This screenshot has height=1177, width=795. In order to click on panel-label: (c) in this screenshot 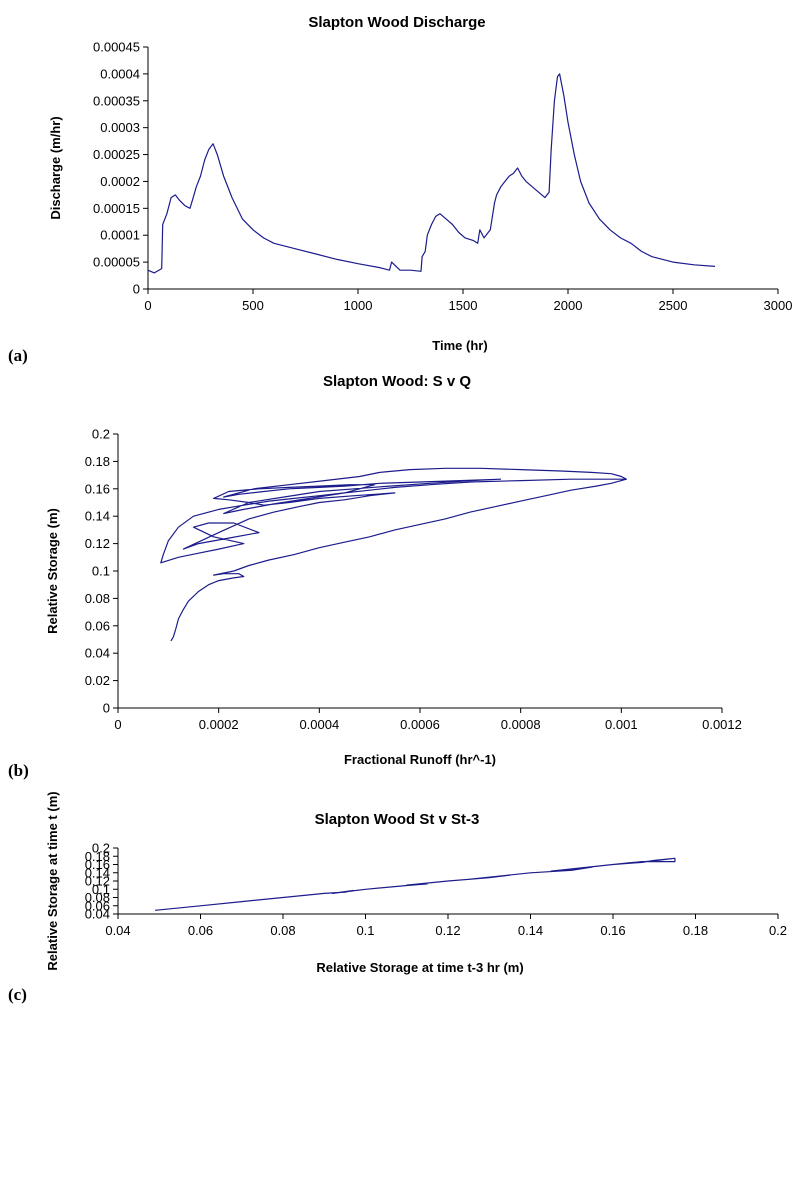, I will do `click(17, 994)`.